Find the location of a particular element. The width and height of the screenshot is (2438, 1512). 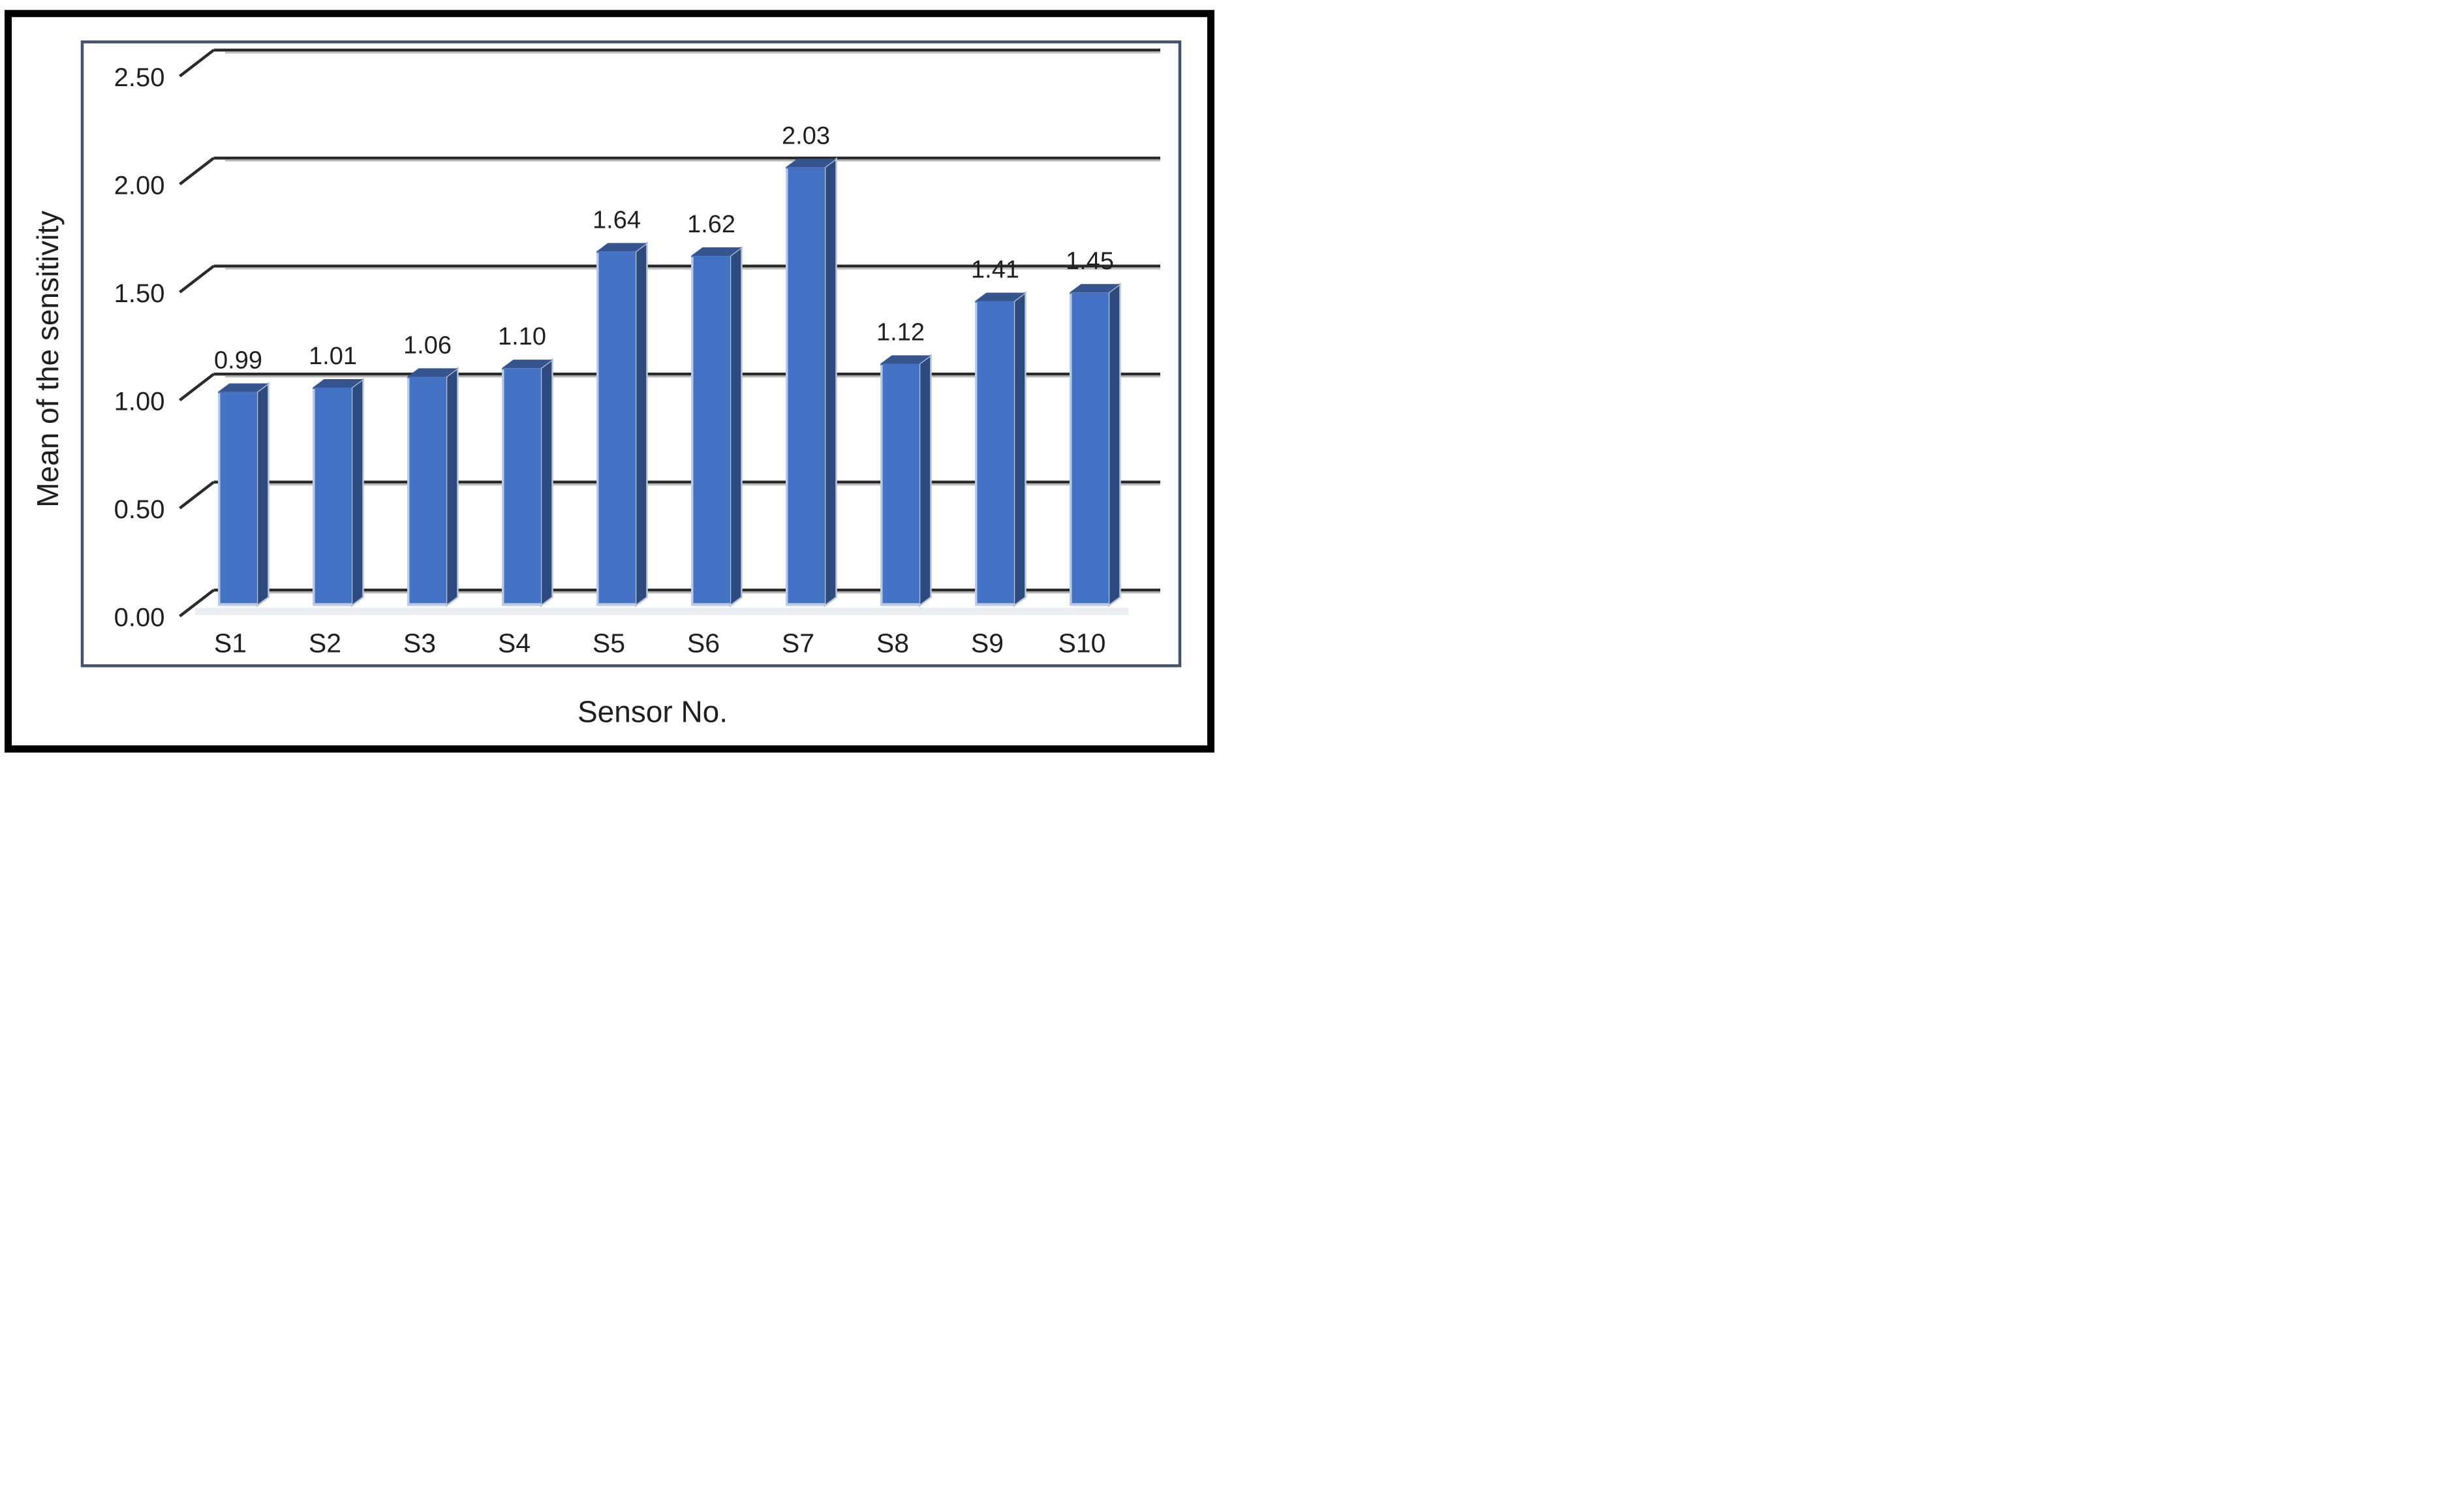

bar-s5 is located at coordinates (622, 424).